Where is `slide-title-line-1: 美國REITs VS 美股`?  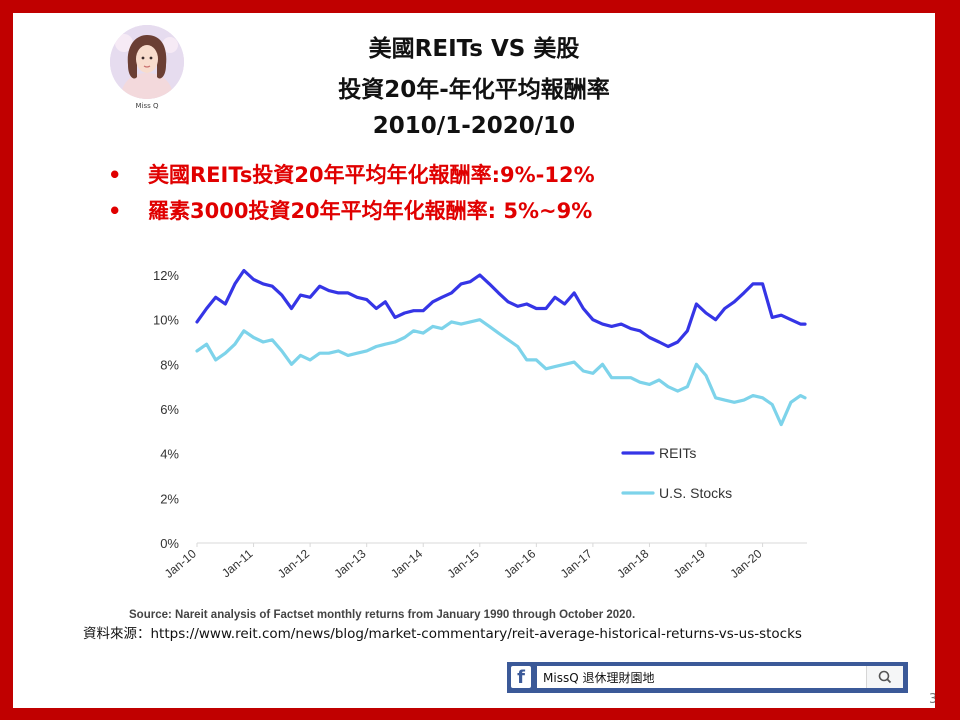 slide-title-line-1: 美國REITs VS 美股 is located at coordinates (474, 49).